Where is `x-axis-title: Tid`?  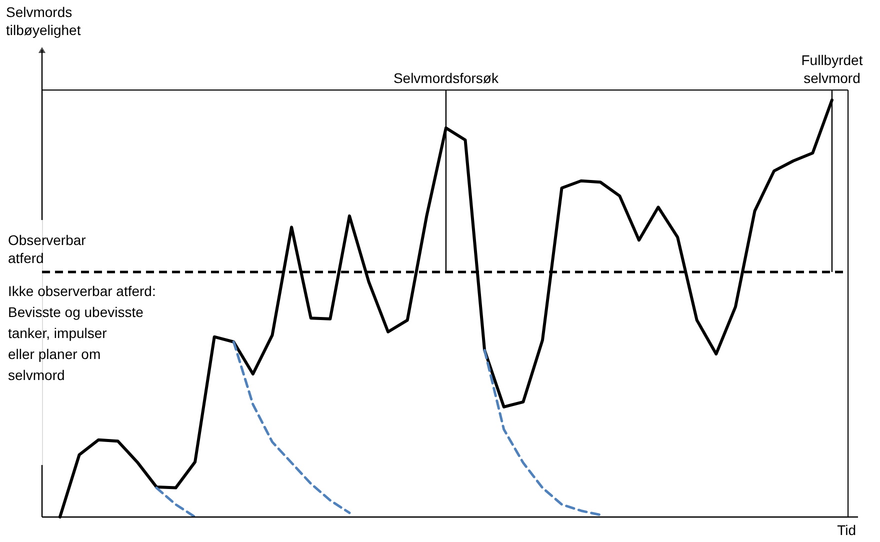 x-axis-title: Tid is located at coordinates (846, 530).